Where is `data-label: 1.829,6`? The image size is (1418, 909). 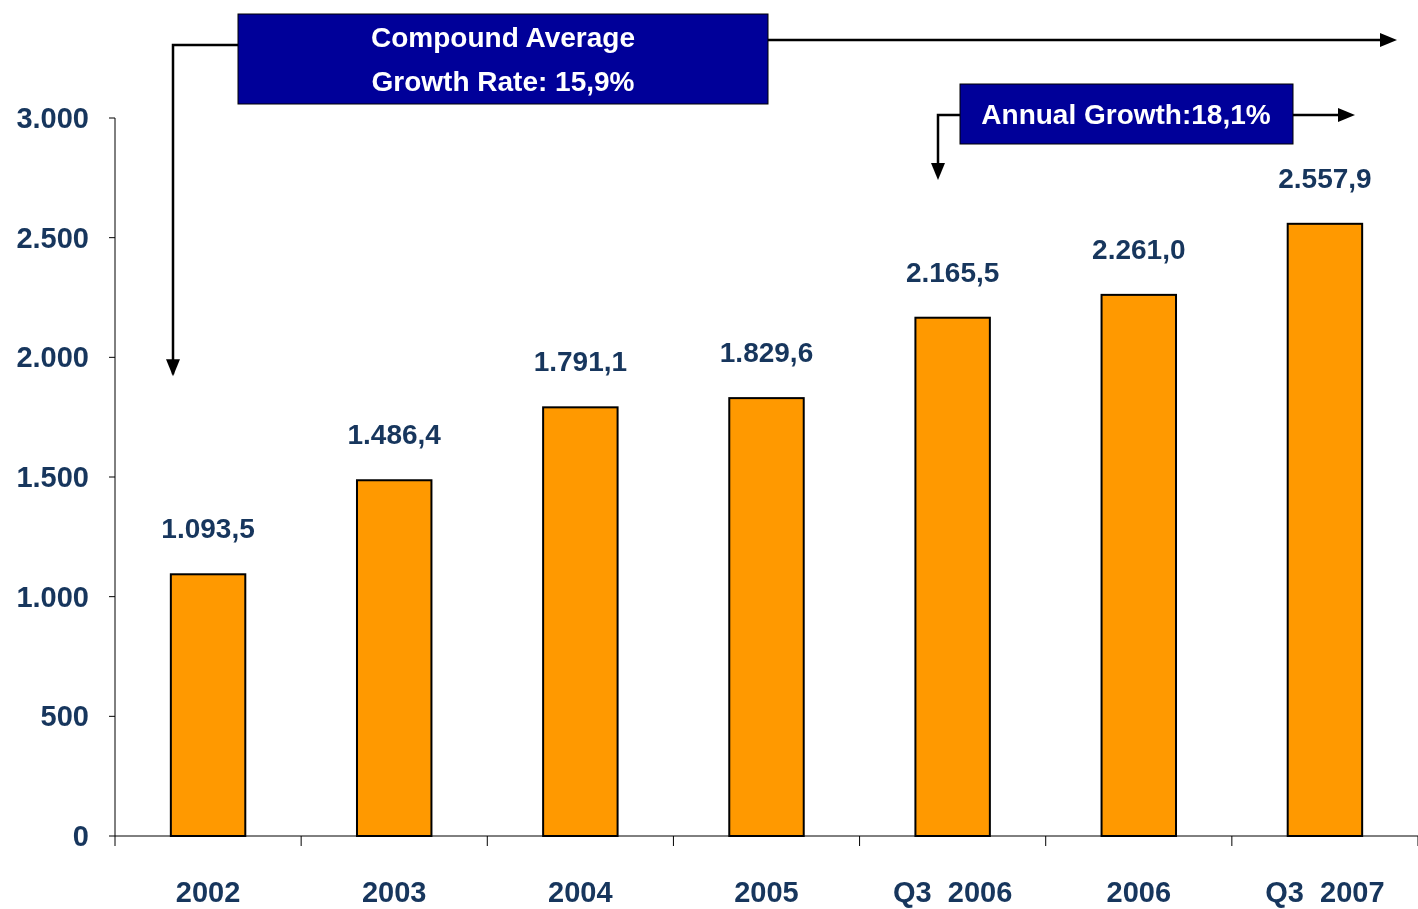 data-label: 1.829,6 is located at coordinates (766, 353).